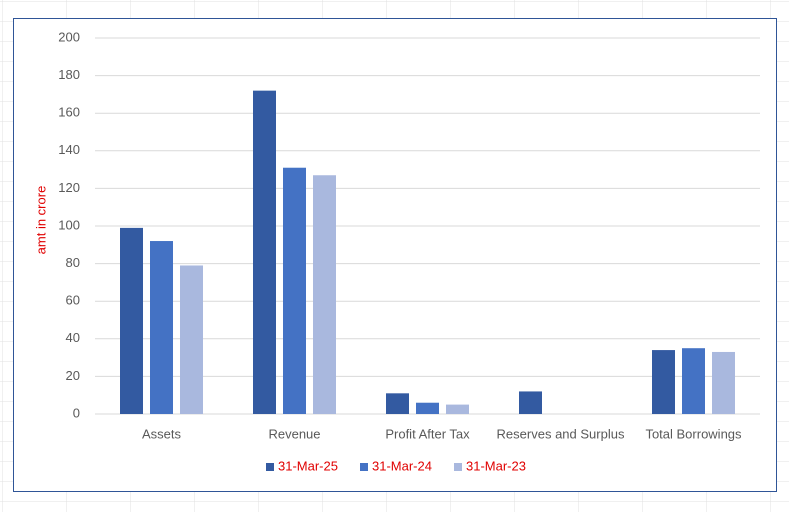 The height and width of the screenshot is (512, 789). Describe the element at coordinates (693, 433) in the screenshot. I see `x-tick-label: Total Borrowings` at that location.